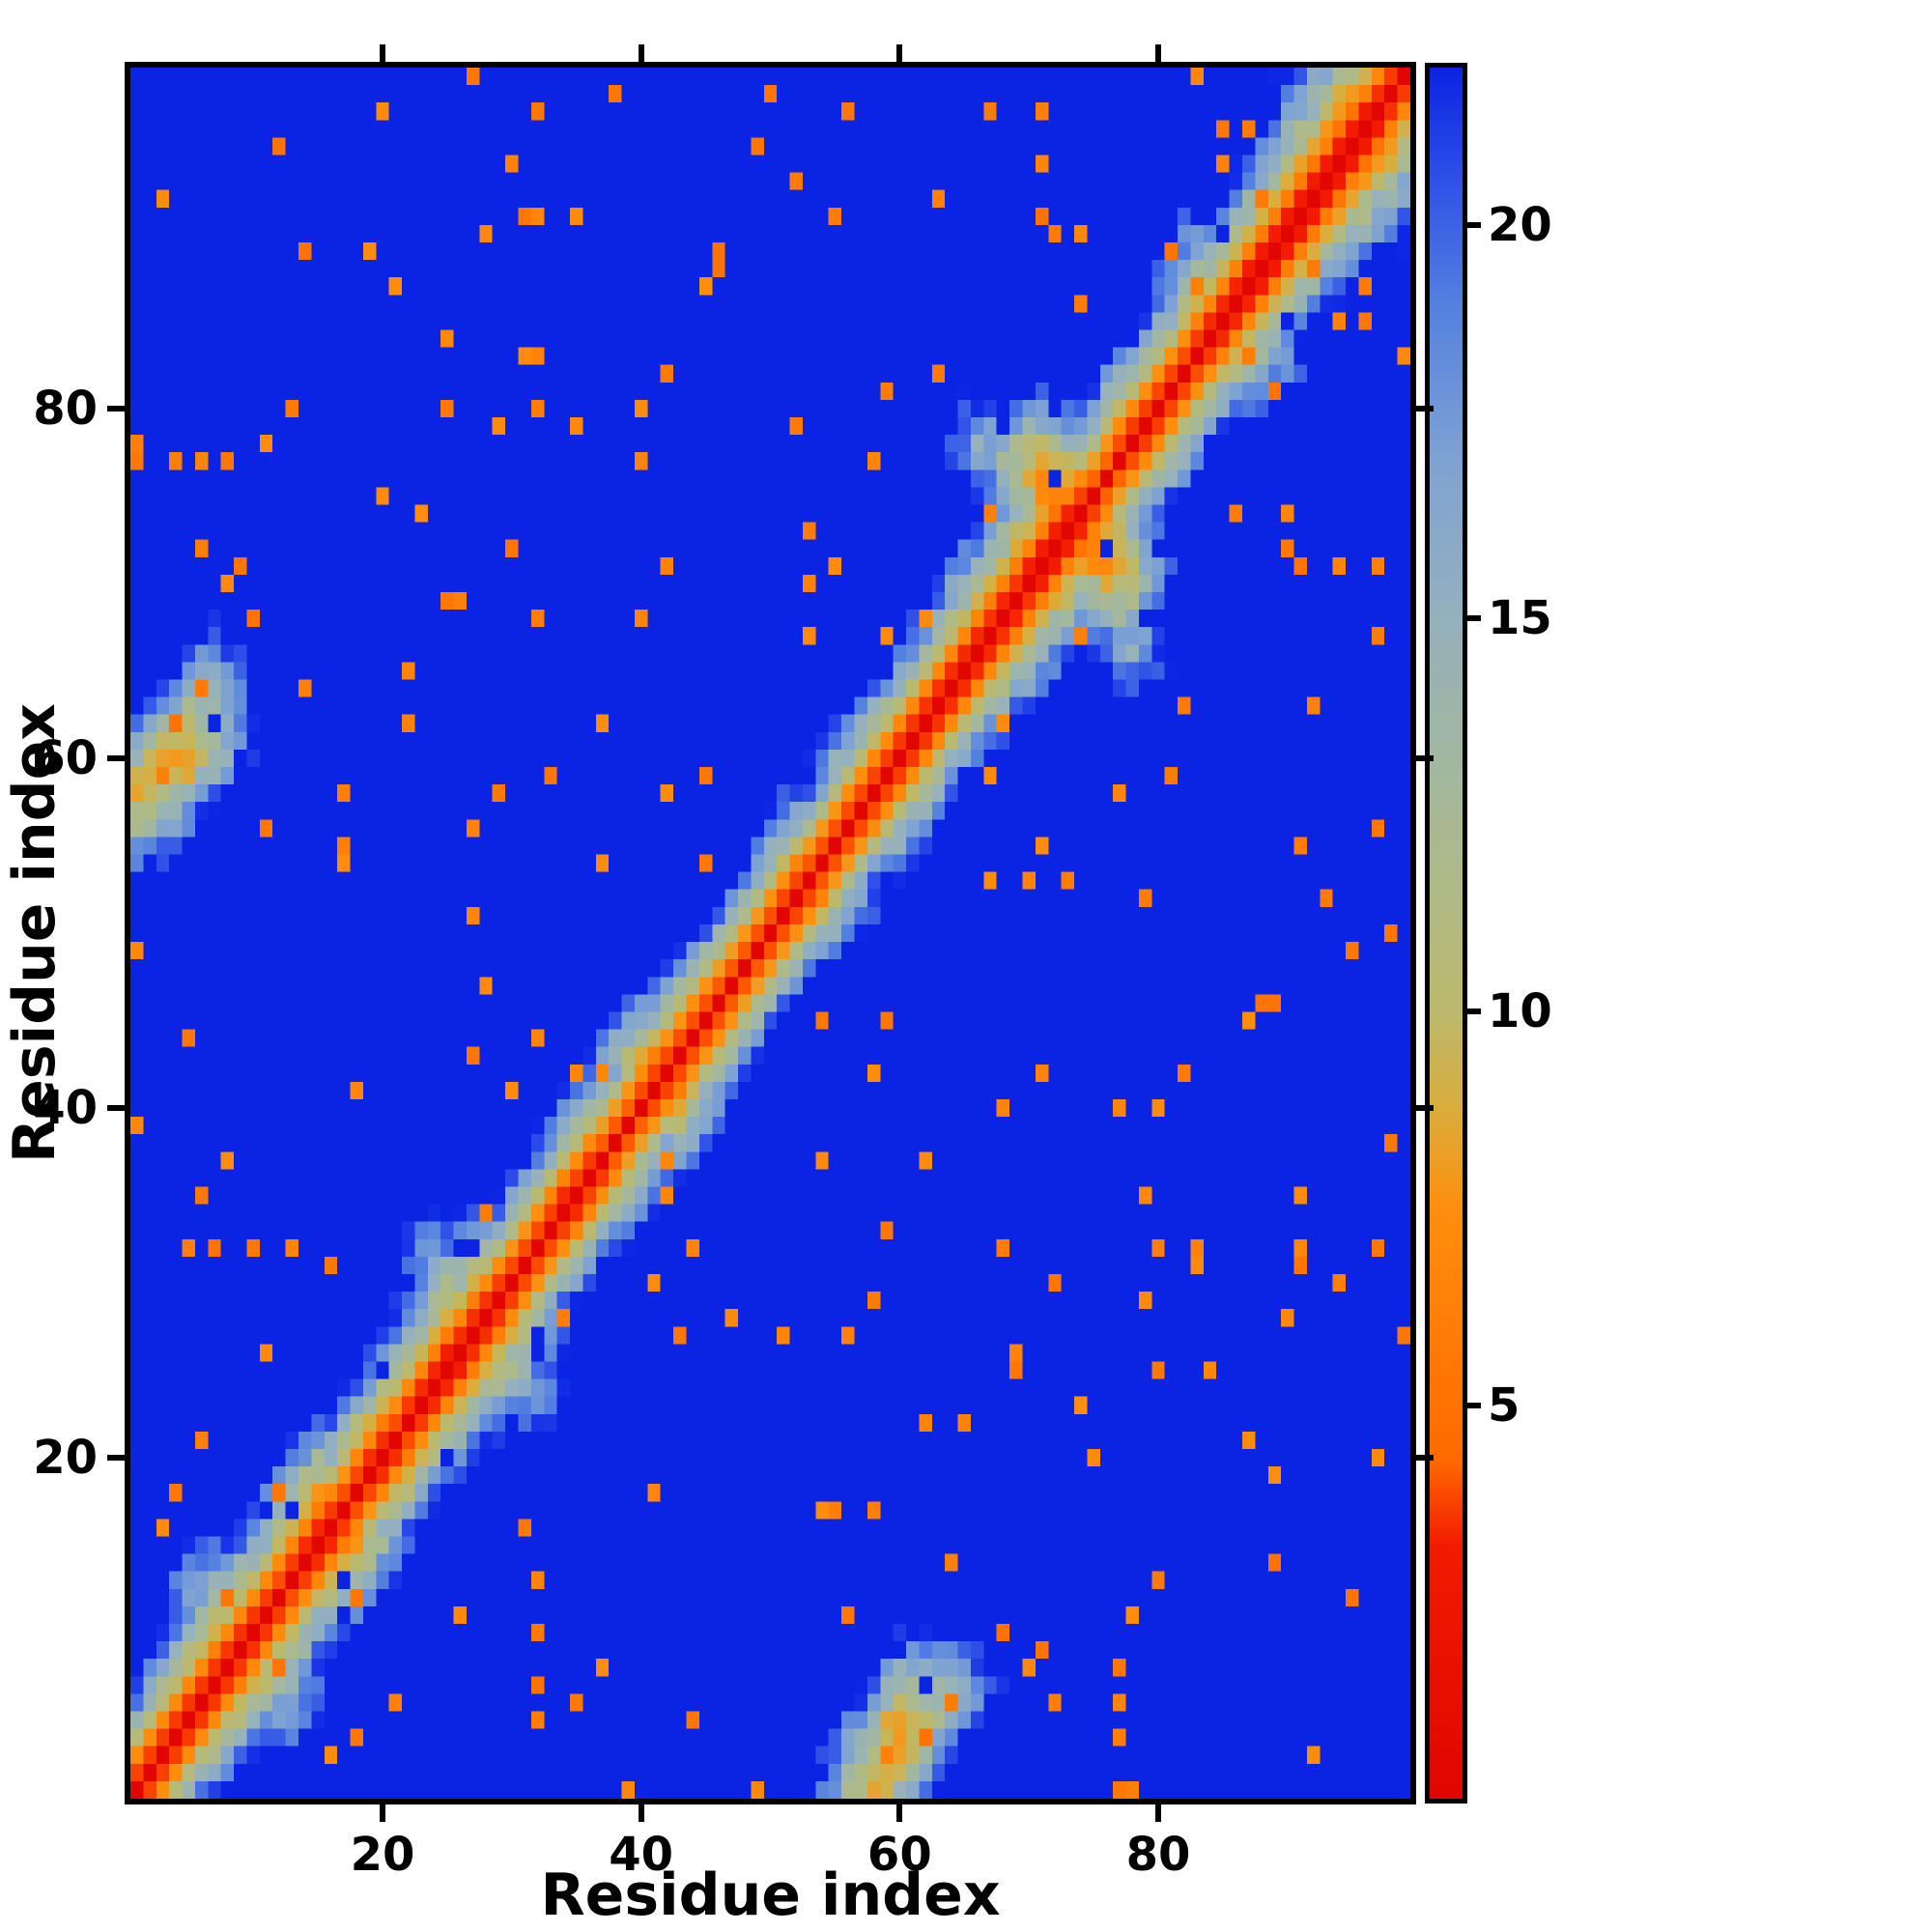 This screenshot has height=1932, width=1932. Describe the element at coordinates (641, 1855) in the screenshot. I see `x-tick-label: 40` at that location.